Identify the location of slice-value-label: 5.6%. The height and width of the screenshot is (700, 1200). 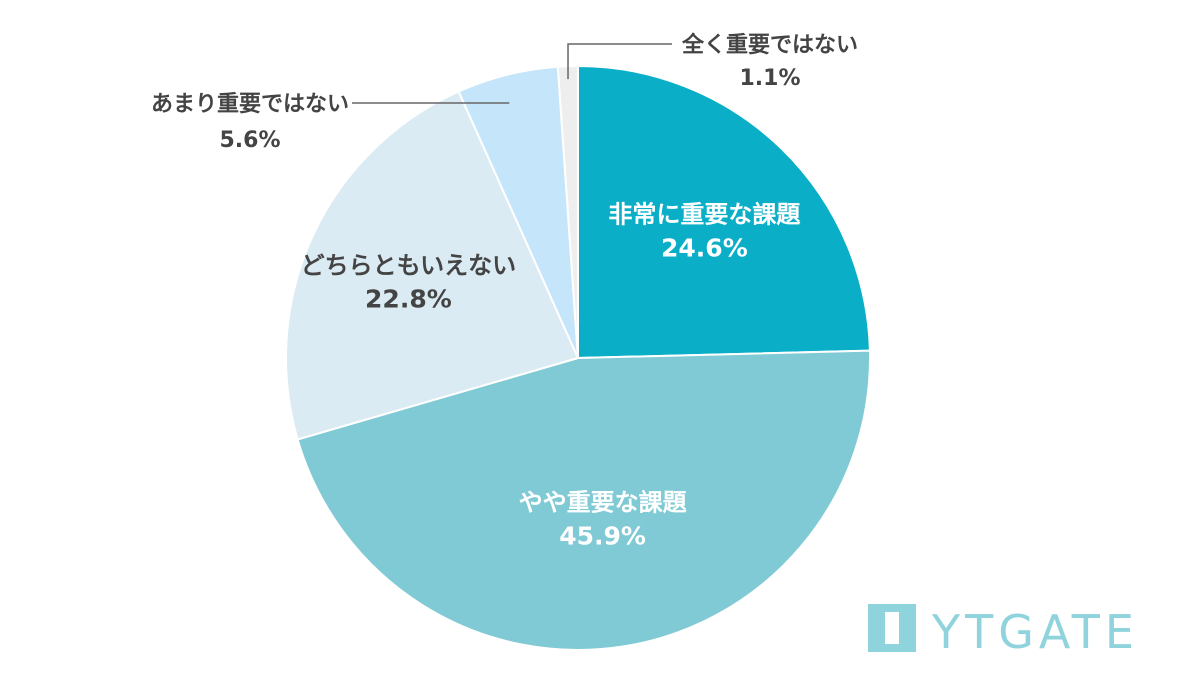
(249, 140).